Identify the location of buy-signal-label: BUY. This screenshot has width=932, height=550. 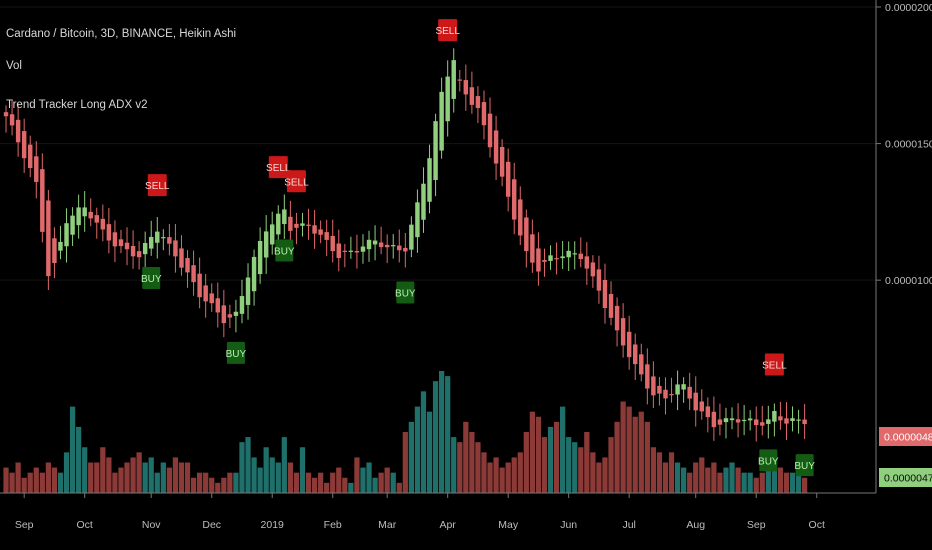
(405, 293).